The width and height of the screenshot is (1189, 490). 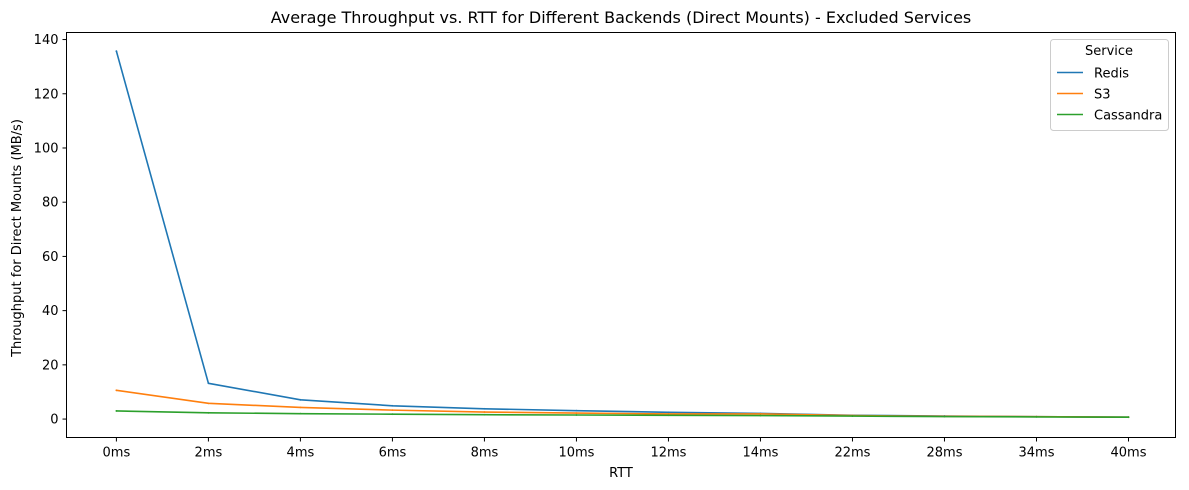 What do you see at coordinates (1036, 453) in the screenshot?
I see `x-tick-label: 34ms` at bounding box center [1036, 453].